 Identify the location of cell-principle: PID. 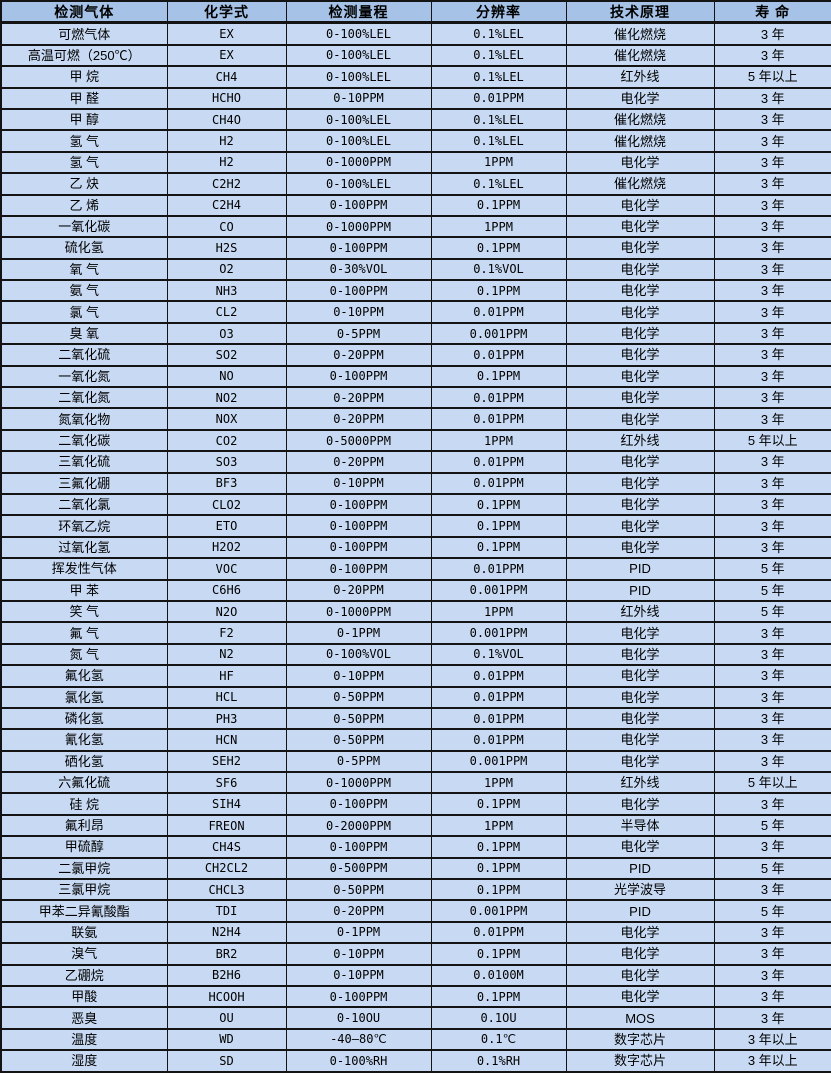
(640, 911).